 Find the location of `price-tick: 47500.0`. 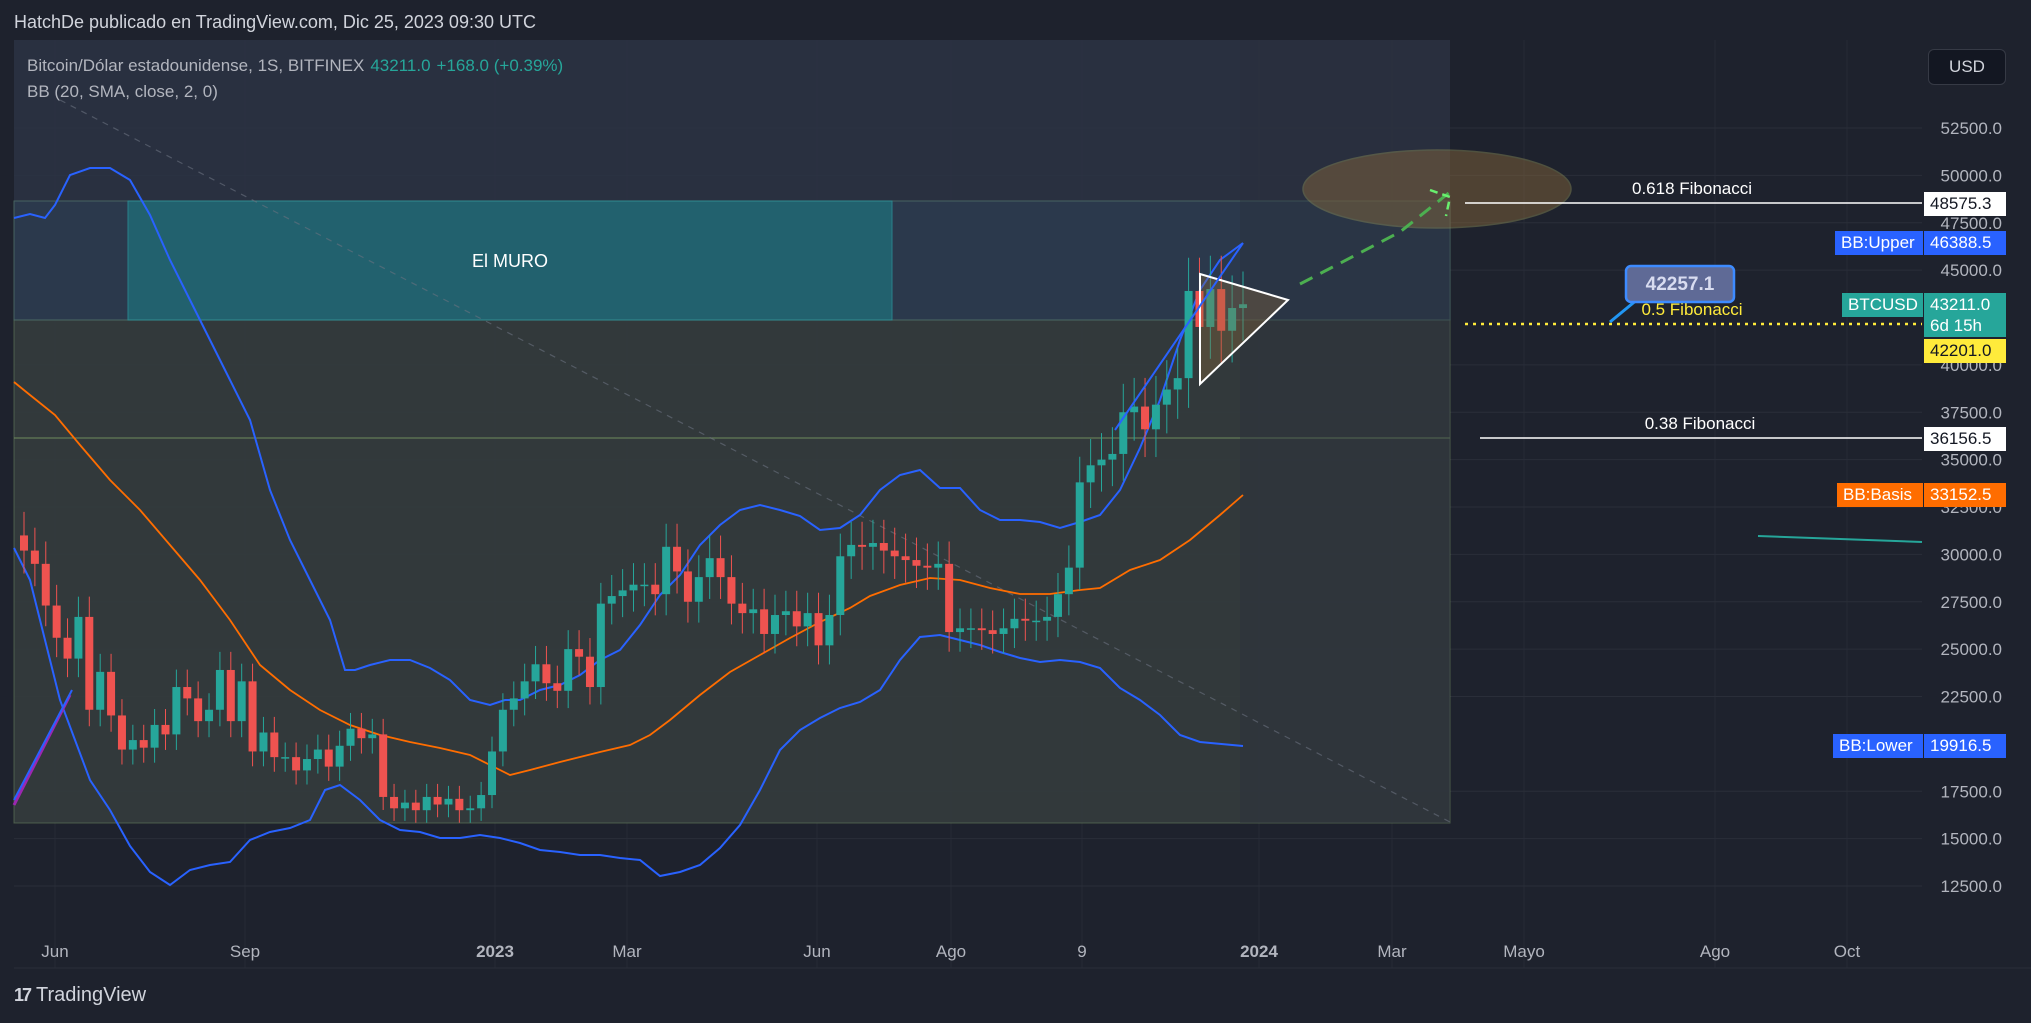

price-tick: 47500.0 is located at coordinates (1971, 223).